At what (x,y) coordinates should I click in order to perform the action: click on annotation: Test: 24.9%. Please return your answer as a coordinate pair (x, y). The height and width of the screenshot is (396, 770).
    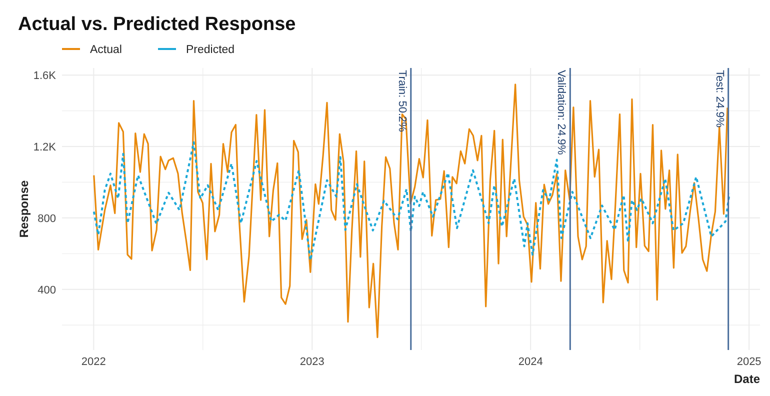
    Looking at the image, I should click on (719, 99).